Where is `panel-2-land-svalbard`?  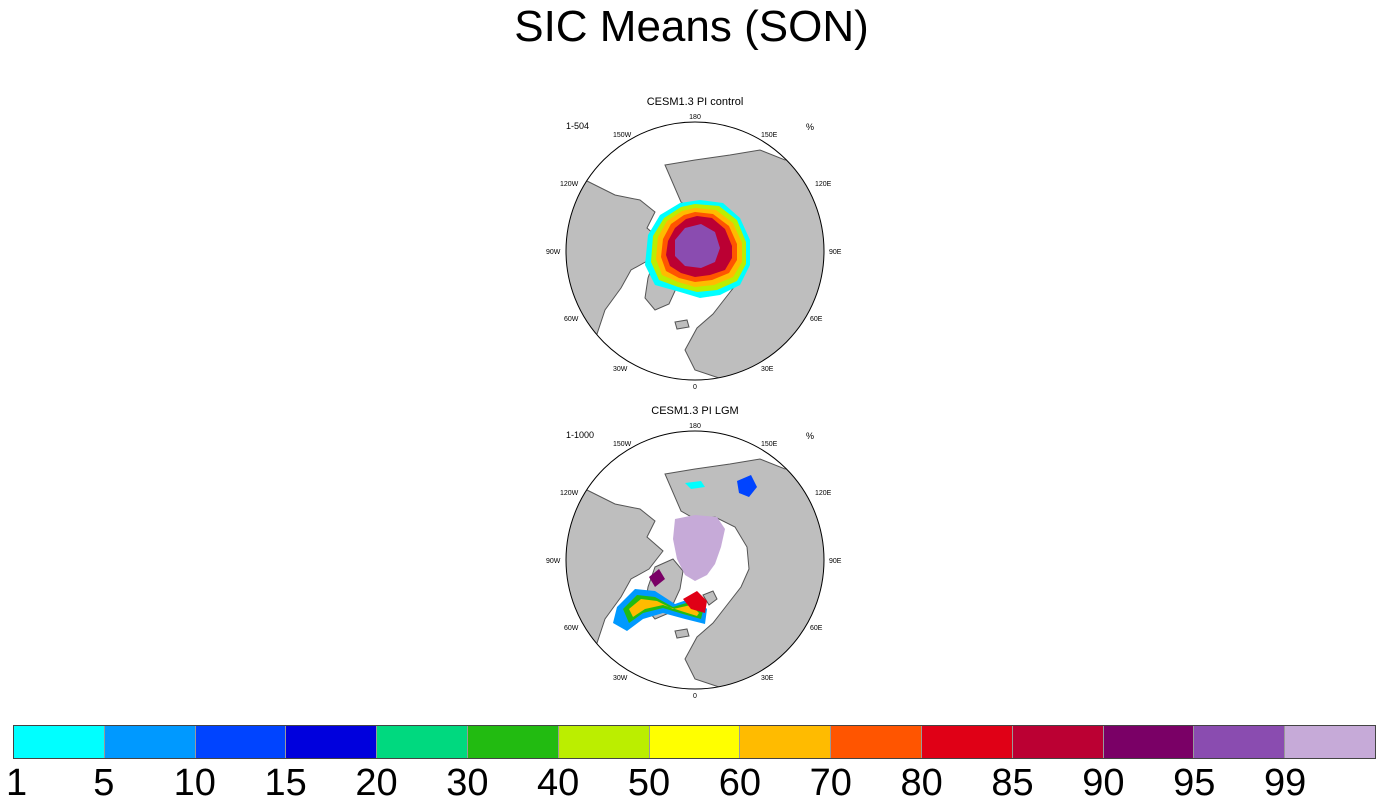 panel-2-land-svalbard is located at coordinates (710, 598).